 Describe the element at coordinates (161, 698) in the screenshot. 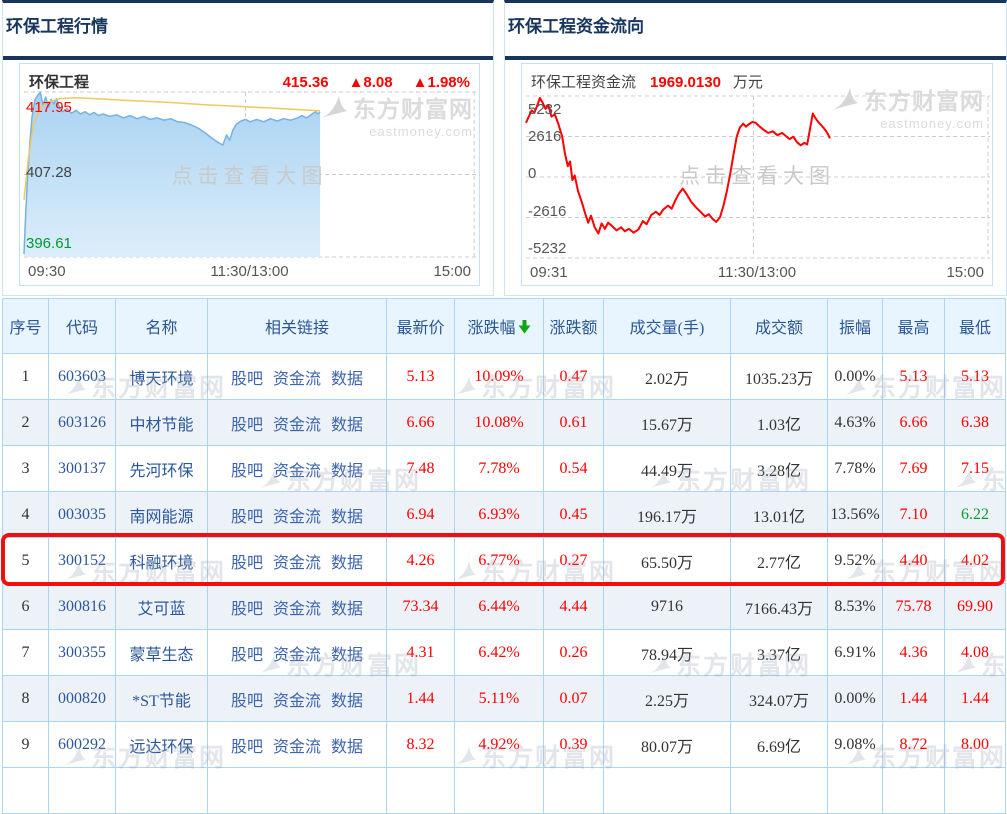

I see `stock-name-link: *ST节能` at that location.